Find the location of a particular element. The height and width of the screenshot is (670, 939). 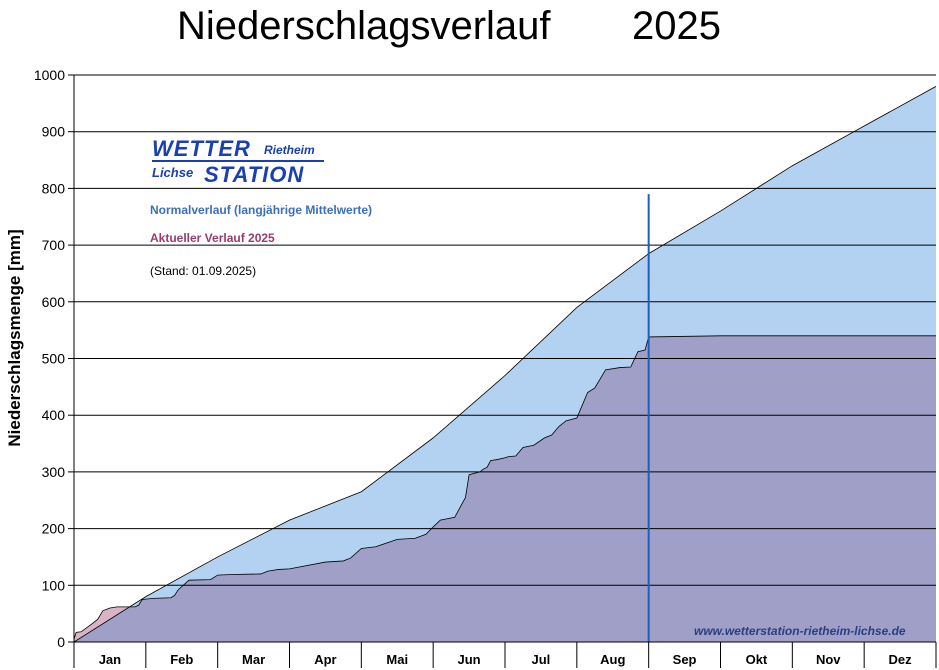

y-tick-label: 900 is located at coordinates (54, 132).